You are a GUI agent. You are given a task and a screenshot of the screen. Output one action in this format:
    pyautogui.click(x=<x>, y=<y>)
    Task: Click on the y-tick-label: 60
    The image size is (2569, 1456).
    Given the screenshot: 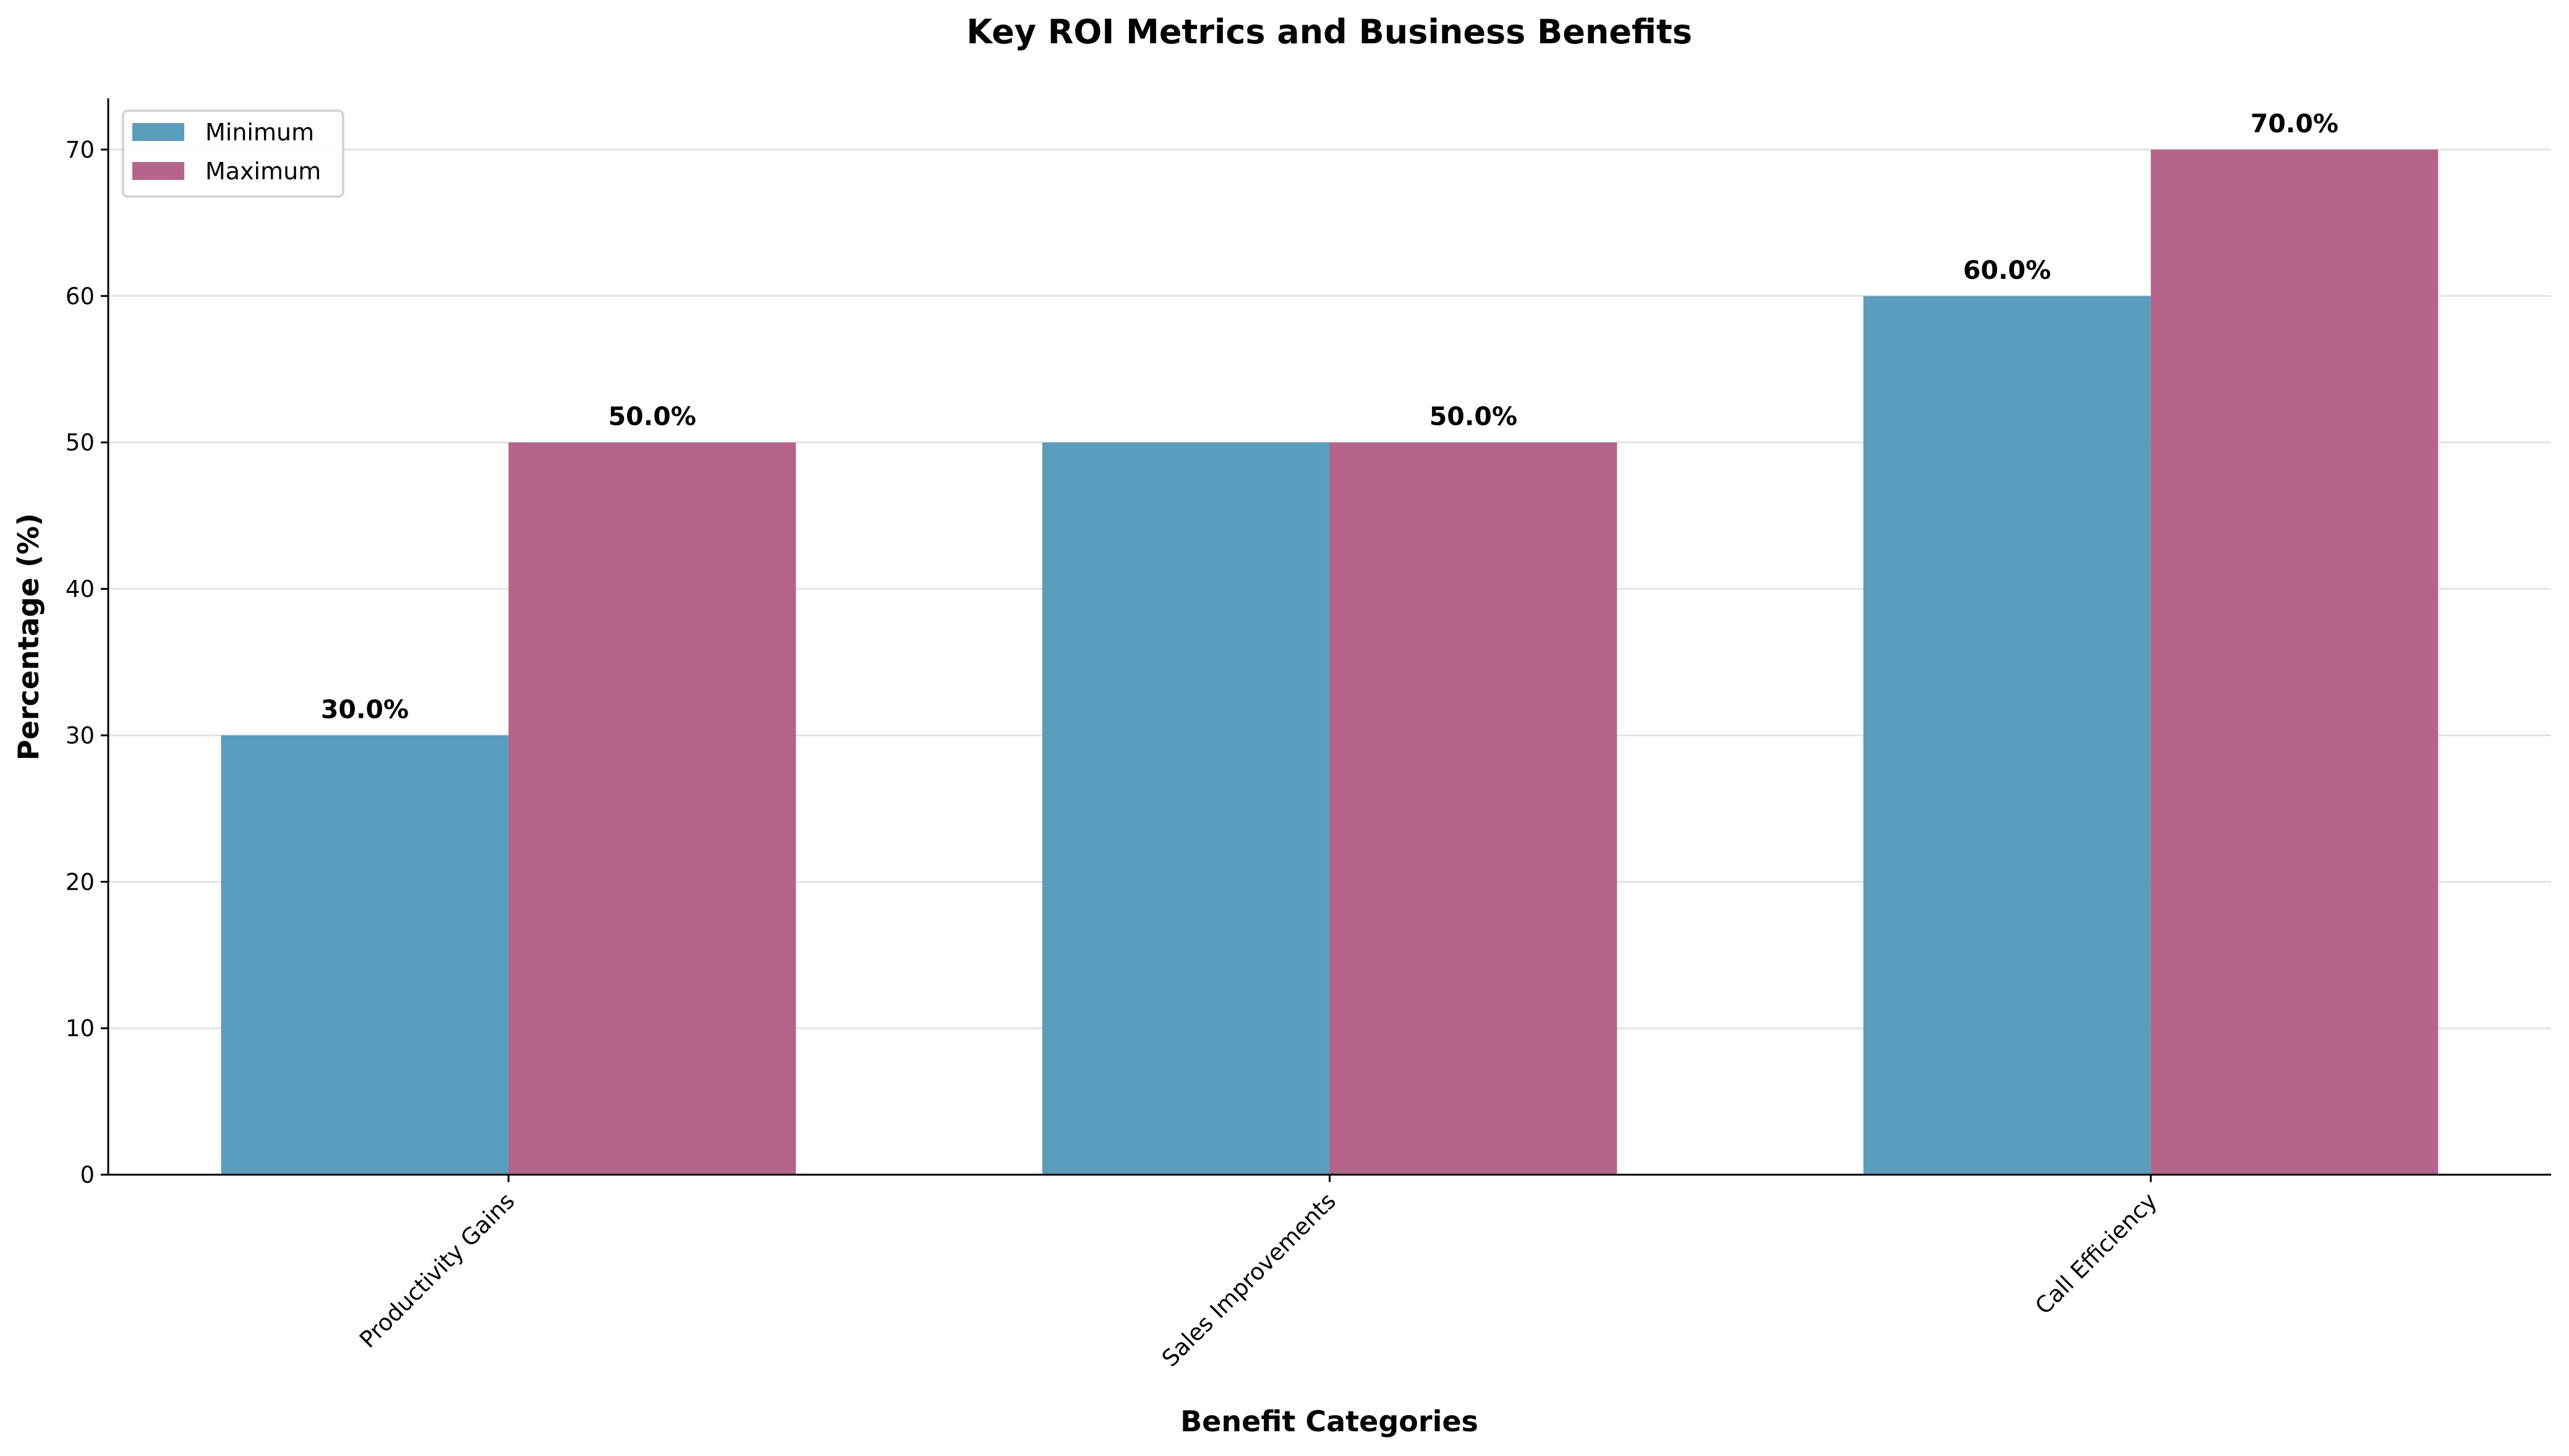 What is the action you would take?
    pyautogui.click(x=81, y=296)
    